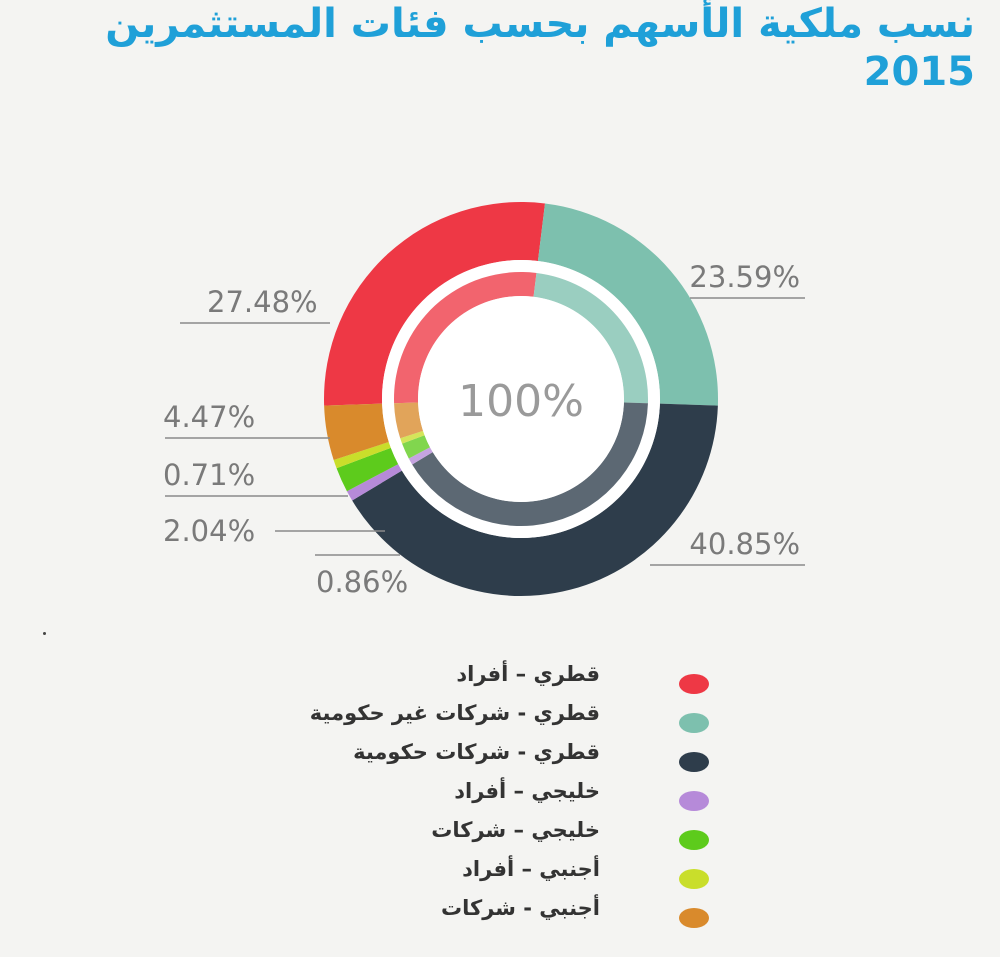 The image size is (1000, 957). I want to click on data-label-1: 27.48%, so click(262, 302).